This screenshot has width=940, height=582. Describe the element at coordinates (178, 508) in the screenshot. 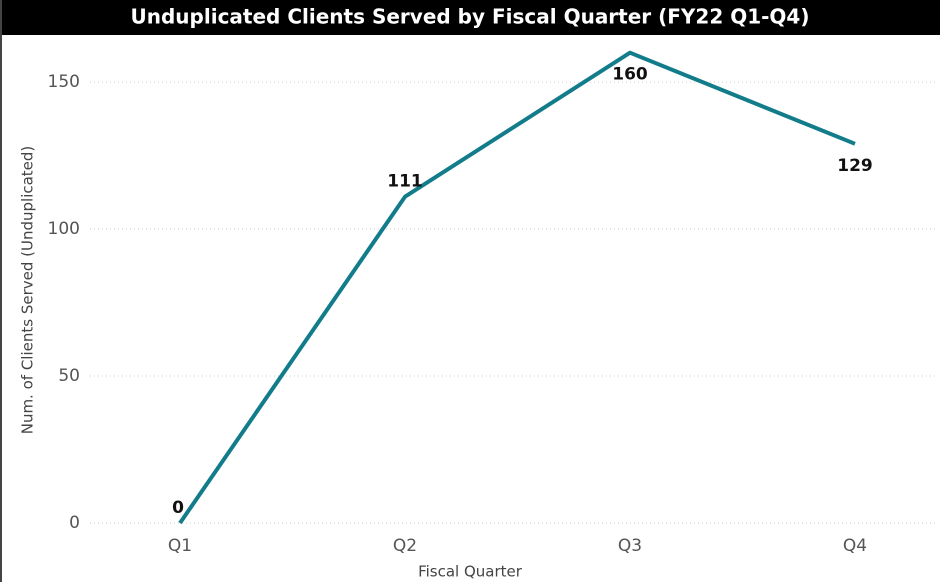

I see `data-label: 0` at that location.